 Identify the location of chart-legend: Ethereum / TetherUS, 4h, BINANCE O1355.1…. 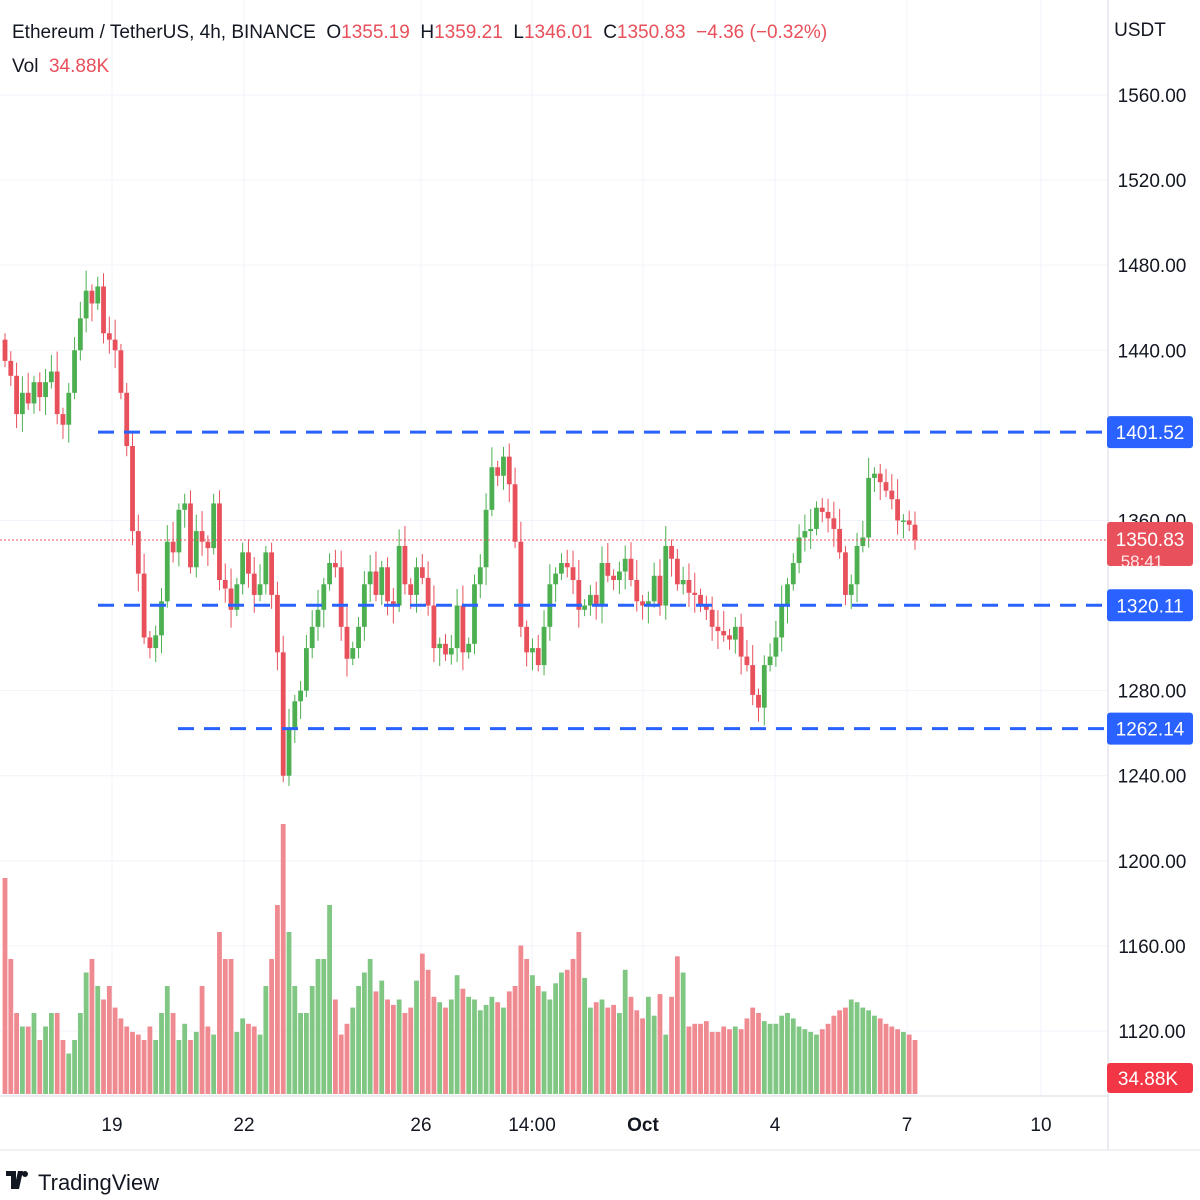
(419, 33).